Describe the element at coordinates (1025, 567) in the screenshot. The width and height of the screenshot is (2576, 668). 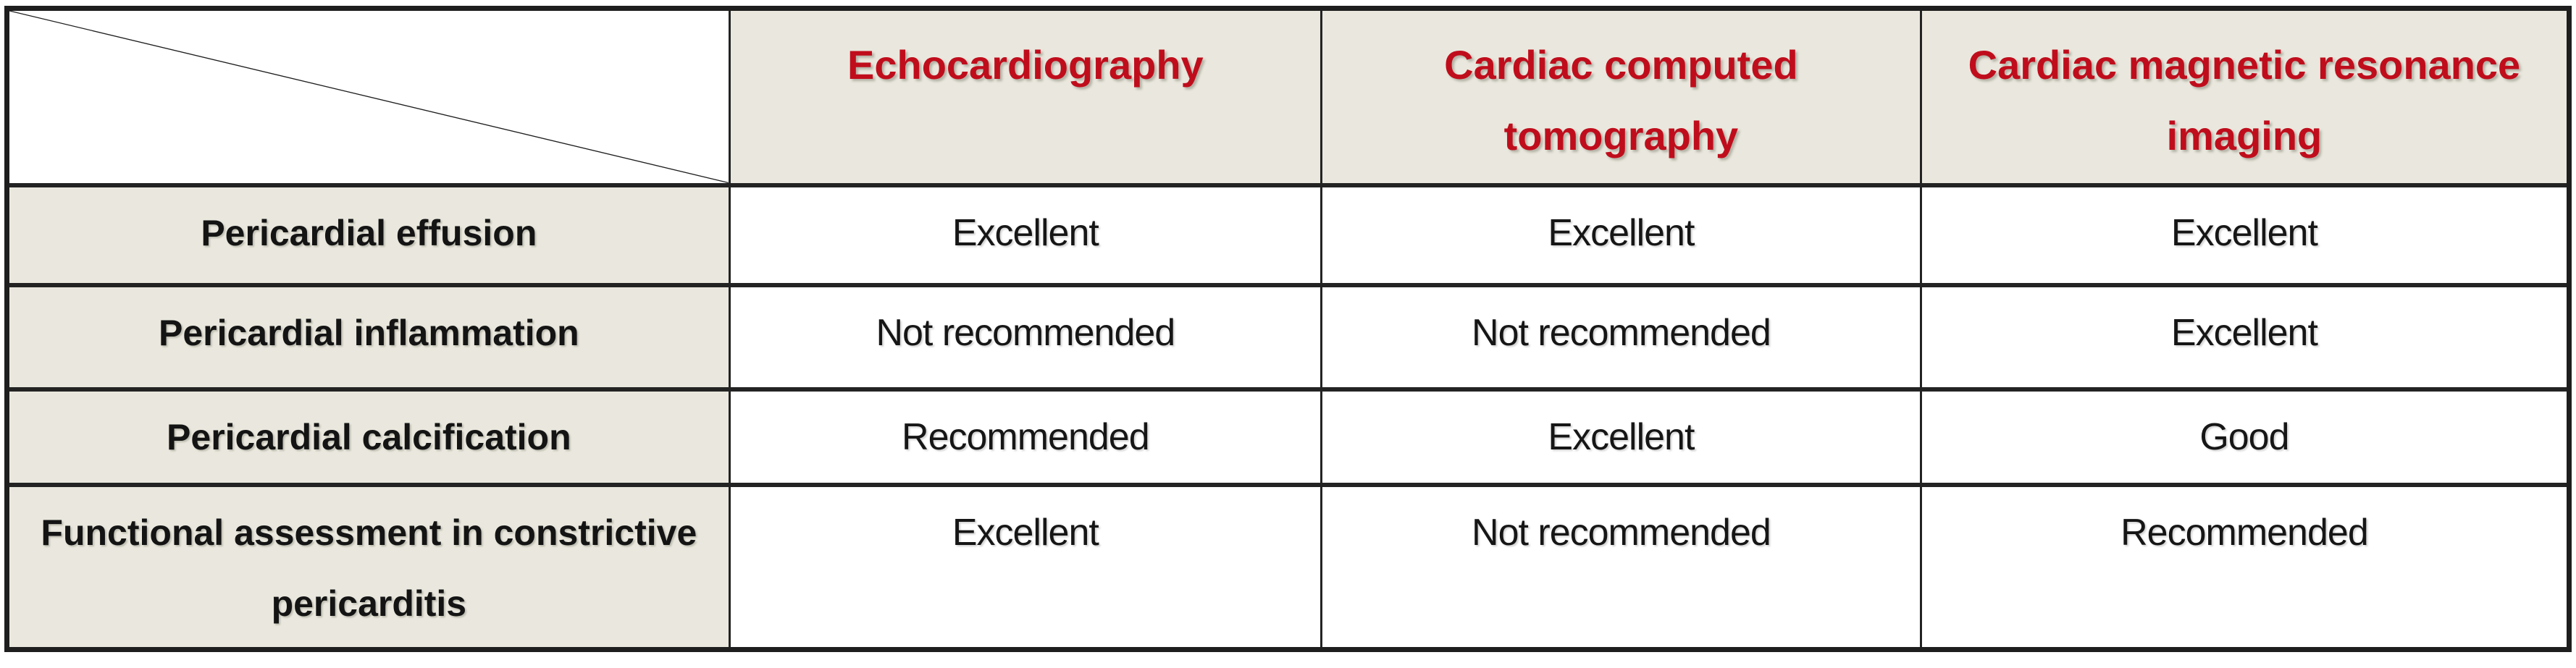
I see `cell-functional-echo: Excellent` at that location.